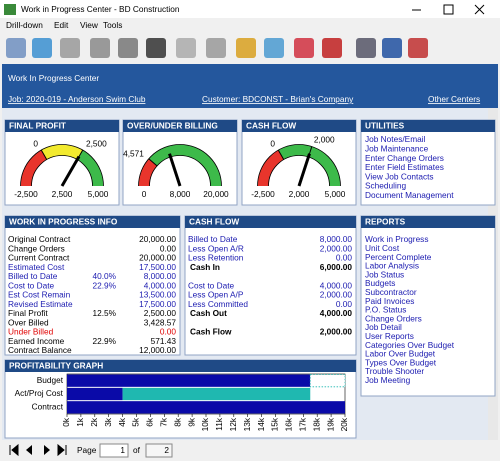 Image resolution: width=500 pixels, height=461 pixels. I want to click on report-link: Percent Complete, so click(398, 257).